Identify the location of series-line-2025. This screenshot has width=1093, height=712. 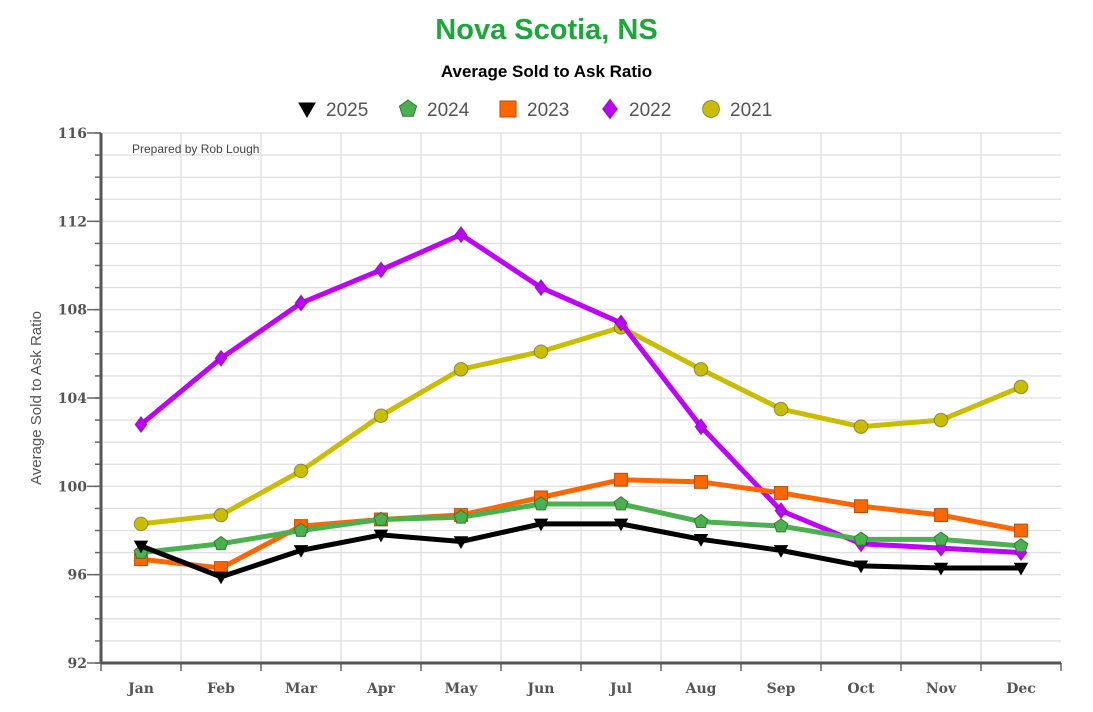
(580, 550).